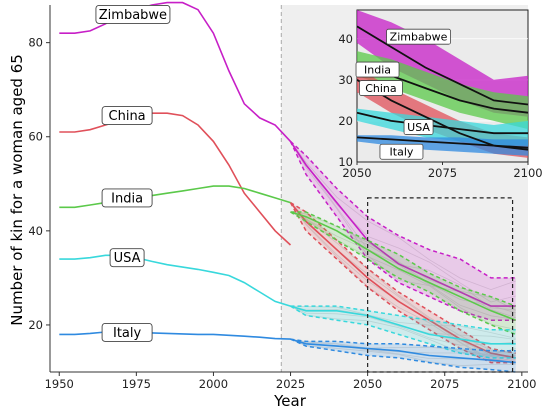  I want to click on historical-line-china, so click(175, 179).